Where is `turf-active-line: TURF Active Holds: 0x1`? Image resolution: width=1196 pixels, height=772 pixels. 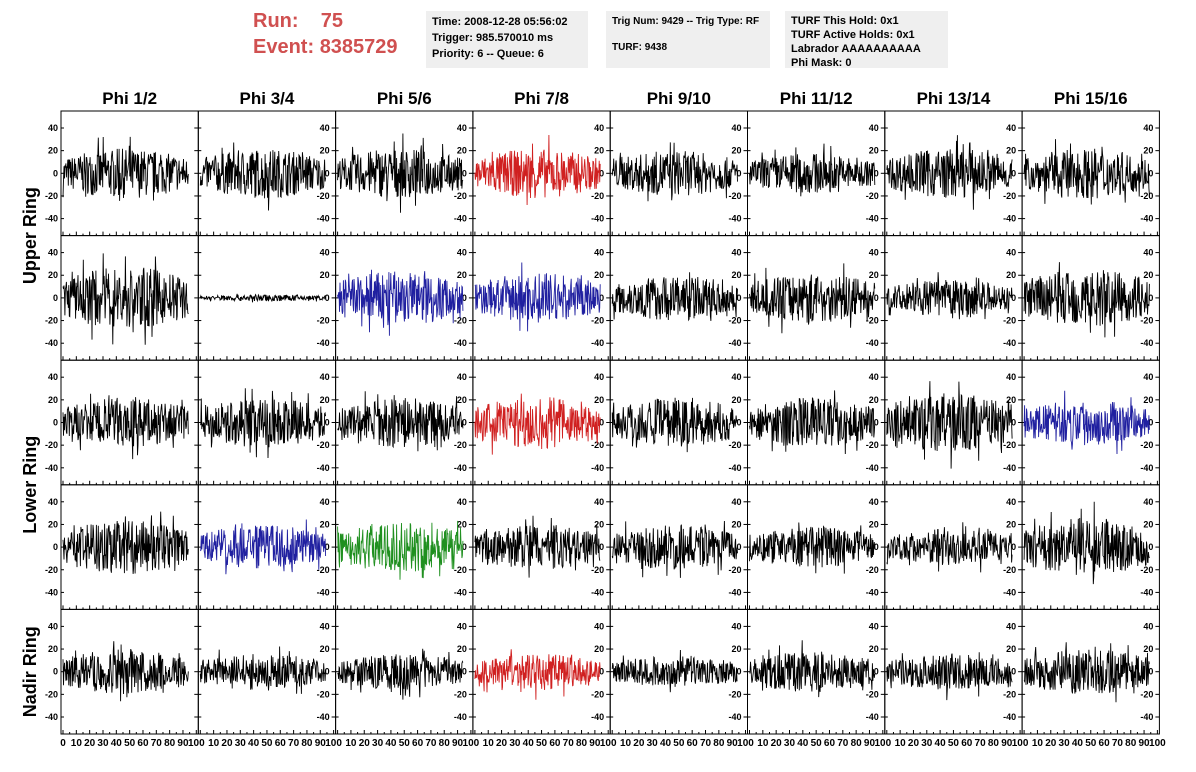 turf-active-line: TURF Active Holds: 0x1 is located at coordinates (853, 35).